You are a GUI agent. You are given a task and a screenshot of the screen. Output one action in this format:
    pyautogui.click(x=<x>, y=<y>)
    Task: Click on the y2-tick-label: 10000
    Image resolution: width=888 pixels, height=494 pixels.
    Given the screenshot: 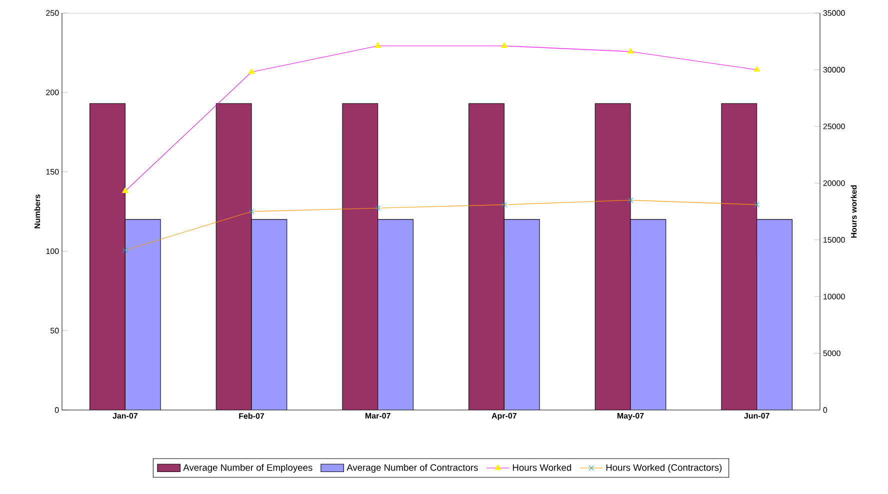 What is the action you would take?
    pyautogui.click(x=834, y=297)
    